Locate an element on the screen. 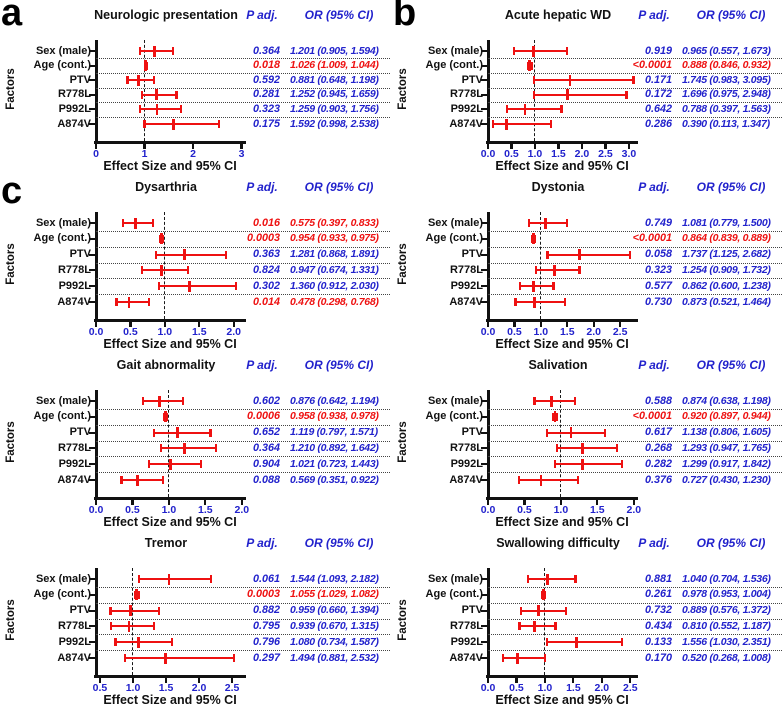  chart-title: Dysarthria is located at coordinates (166, 187).